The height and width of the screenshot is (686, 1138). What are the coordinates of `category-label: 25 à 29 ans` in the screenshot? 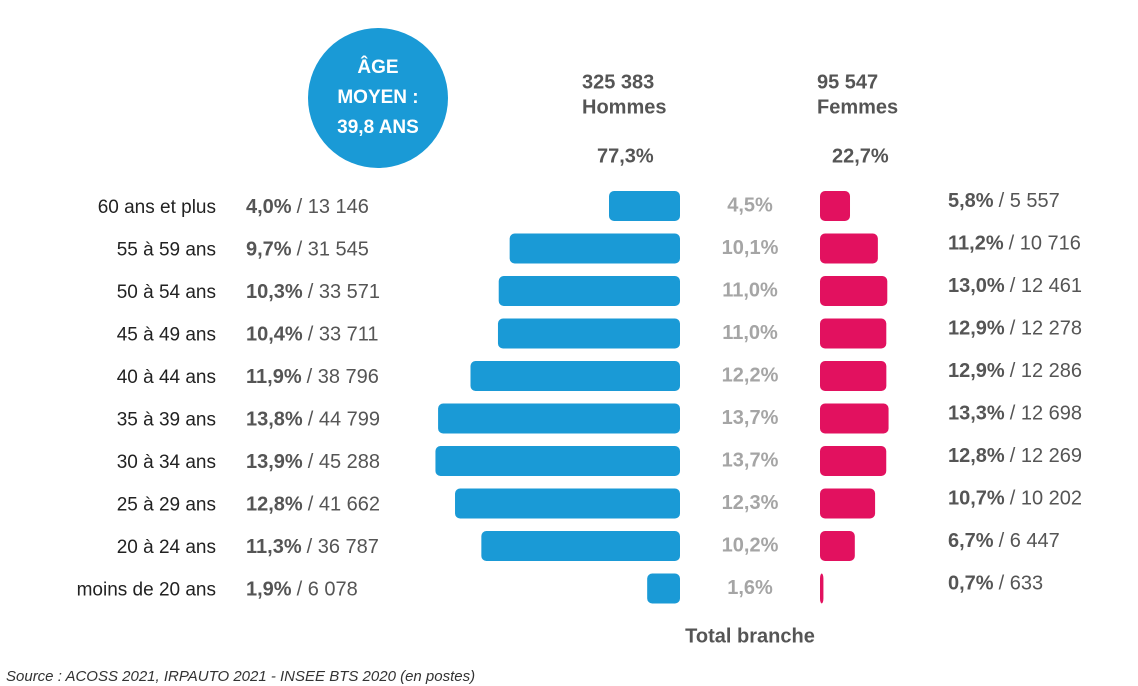 It's located at (166, 505).